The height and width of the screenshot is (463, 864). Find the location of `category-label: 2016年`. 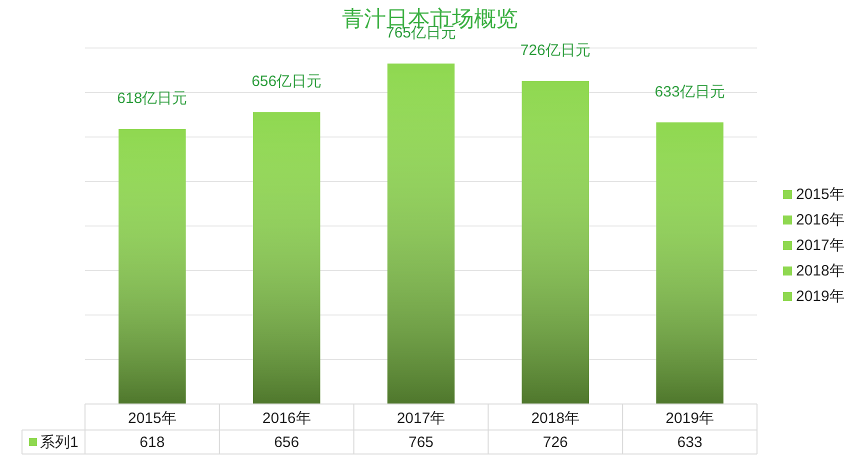

category-label: 2016年 is located at coordinates (820, 220).